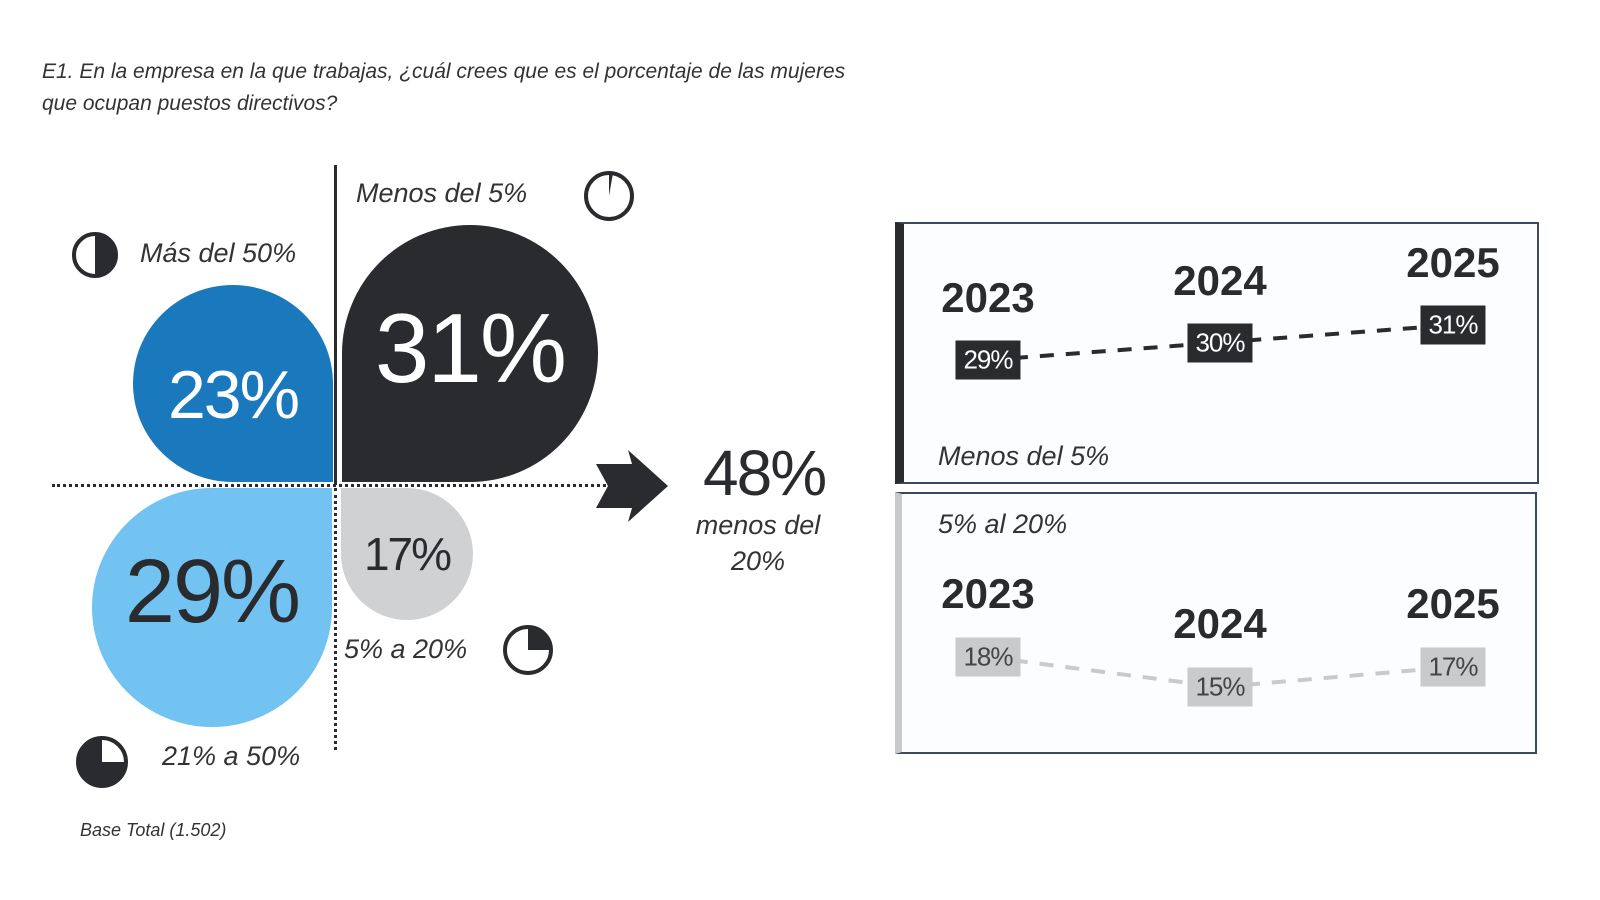 This screenshot has width=1600, height=900. I want to click on pie-sliver-icon, so click(609, 196).